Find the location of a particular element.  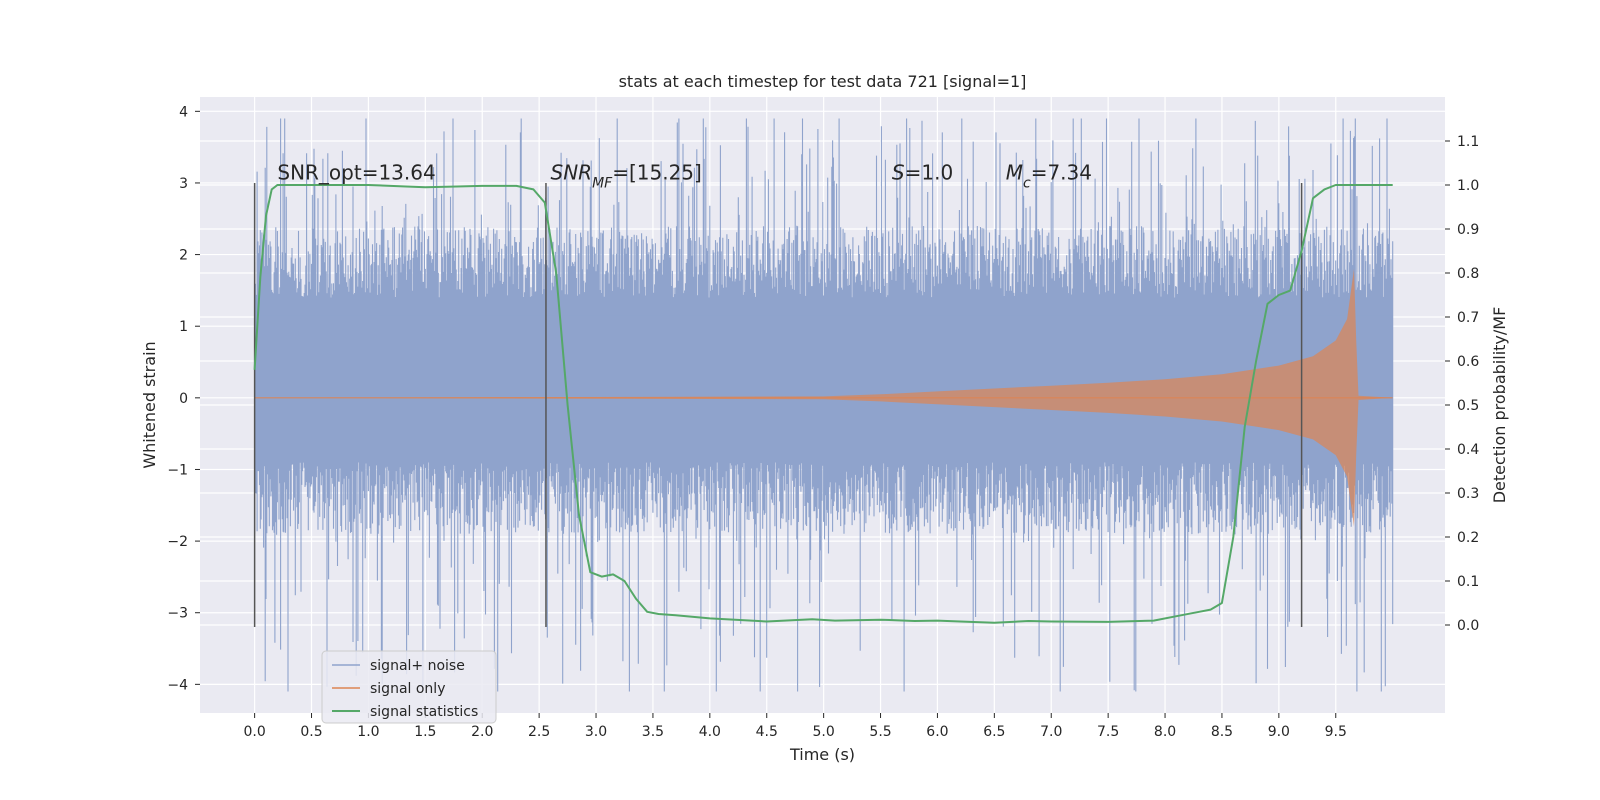

annotation-part: =7.34 is located at coordinates (1061, 172).